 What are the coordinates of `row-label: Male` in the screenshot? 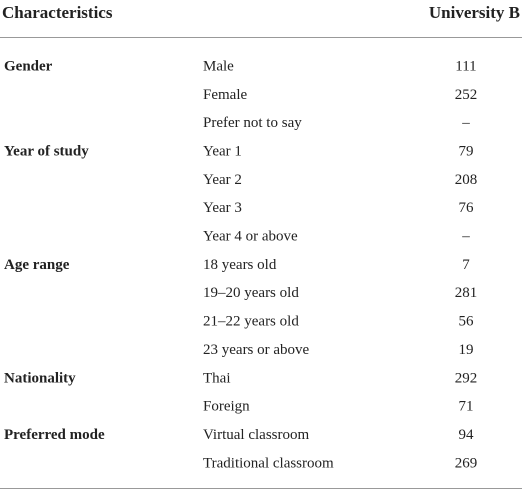 It's located at (218, 66).